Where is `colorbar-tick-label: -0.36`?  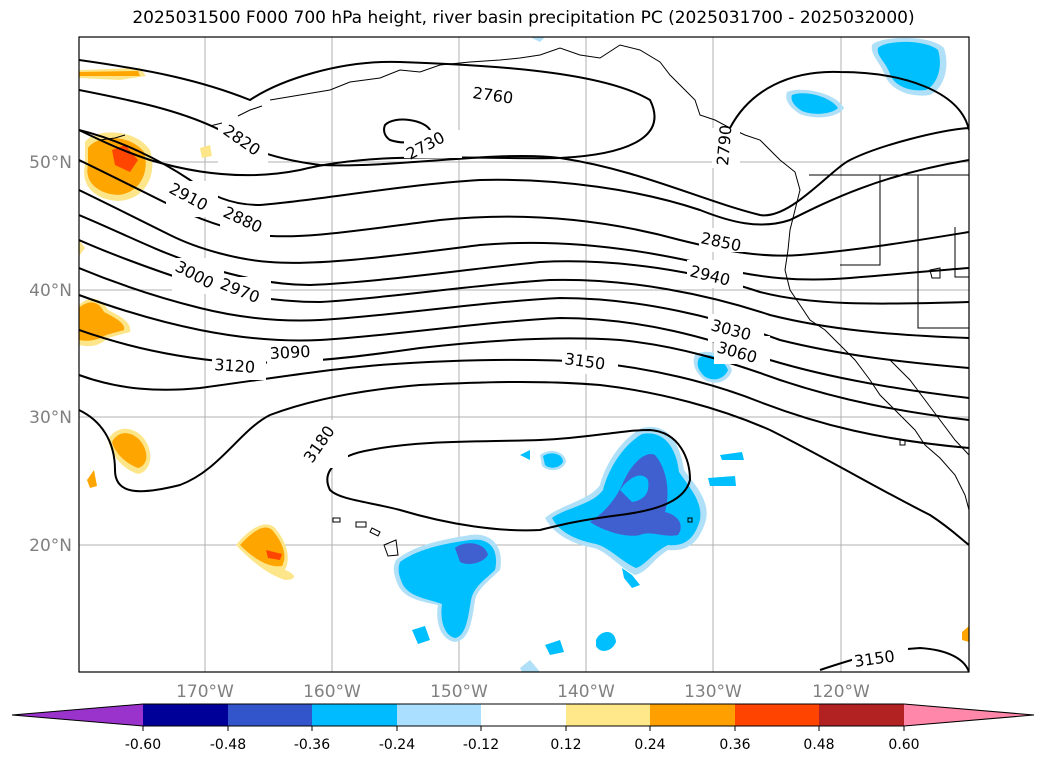 colorbar-tick-label: -0.36 is located at coordinates (312, 745).